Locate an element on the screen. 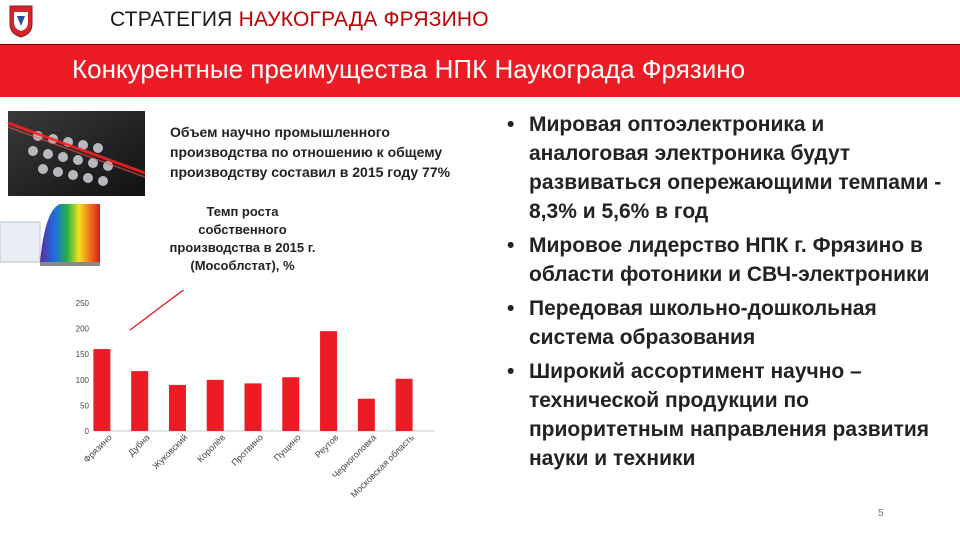 This screenshot has width=960, height=540. x-tick-label: Пущино is located at coordinates (287, 447).